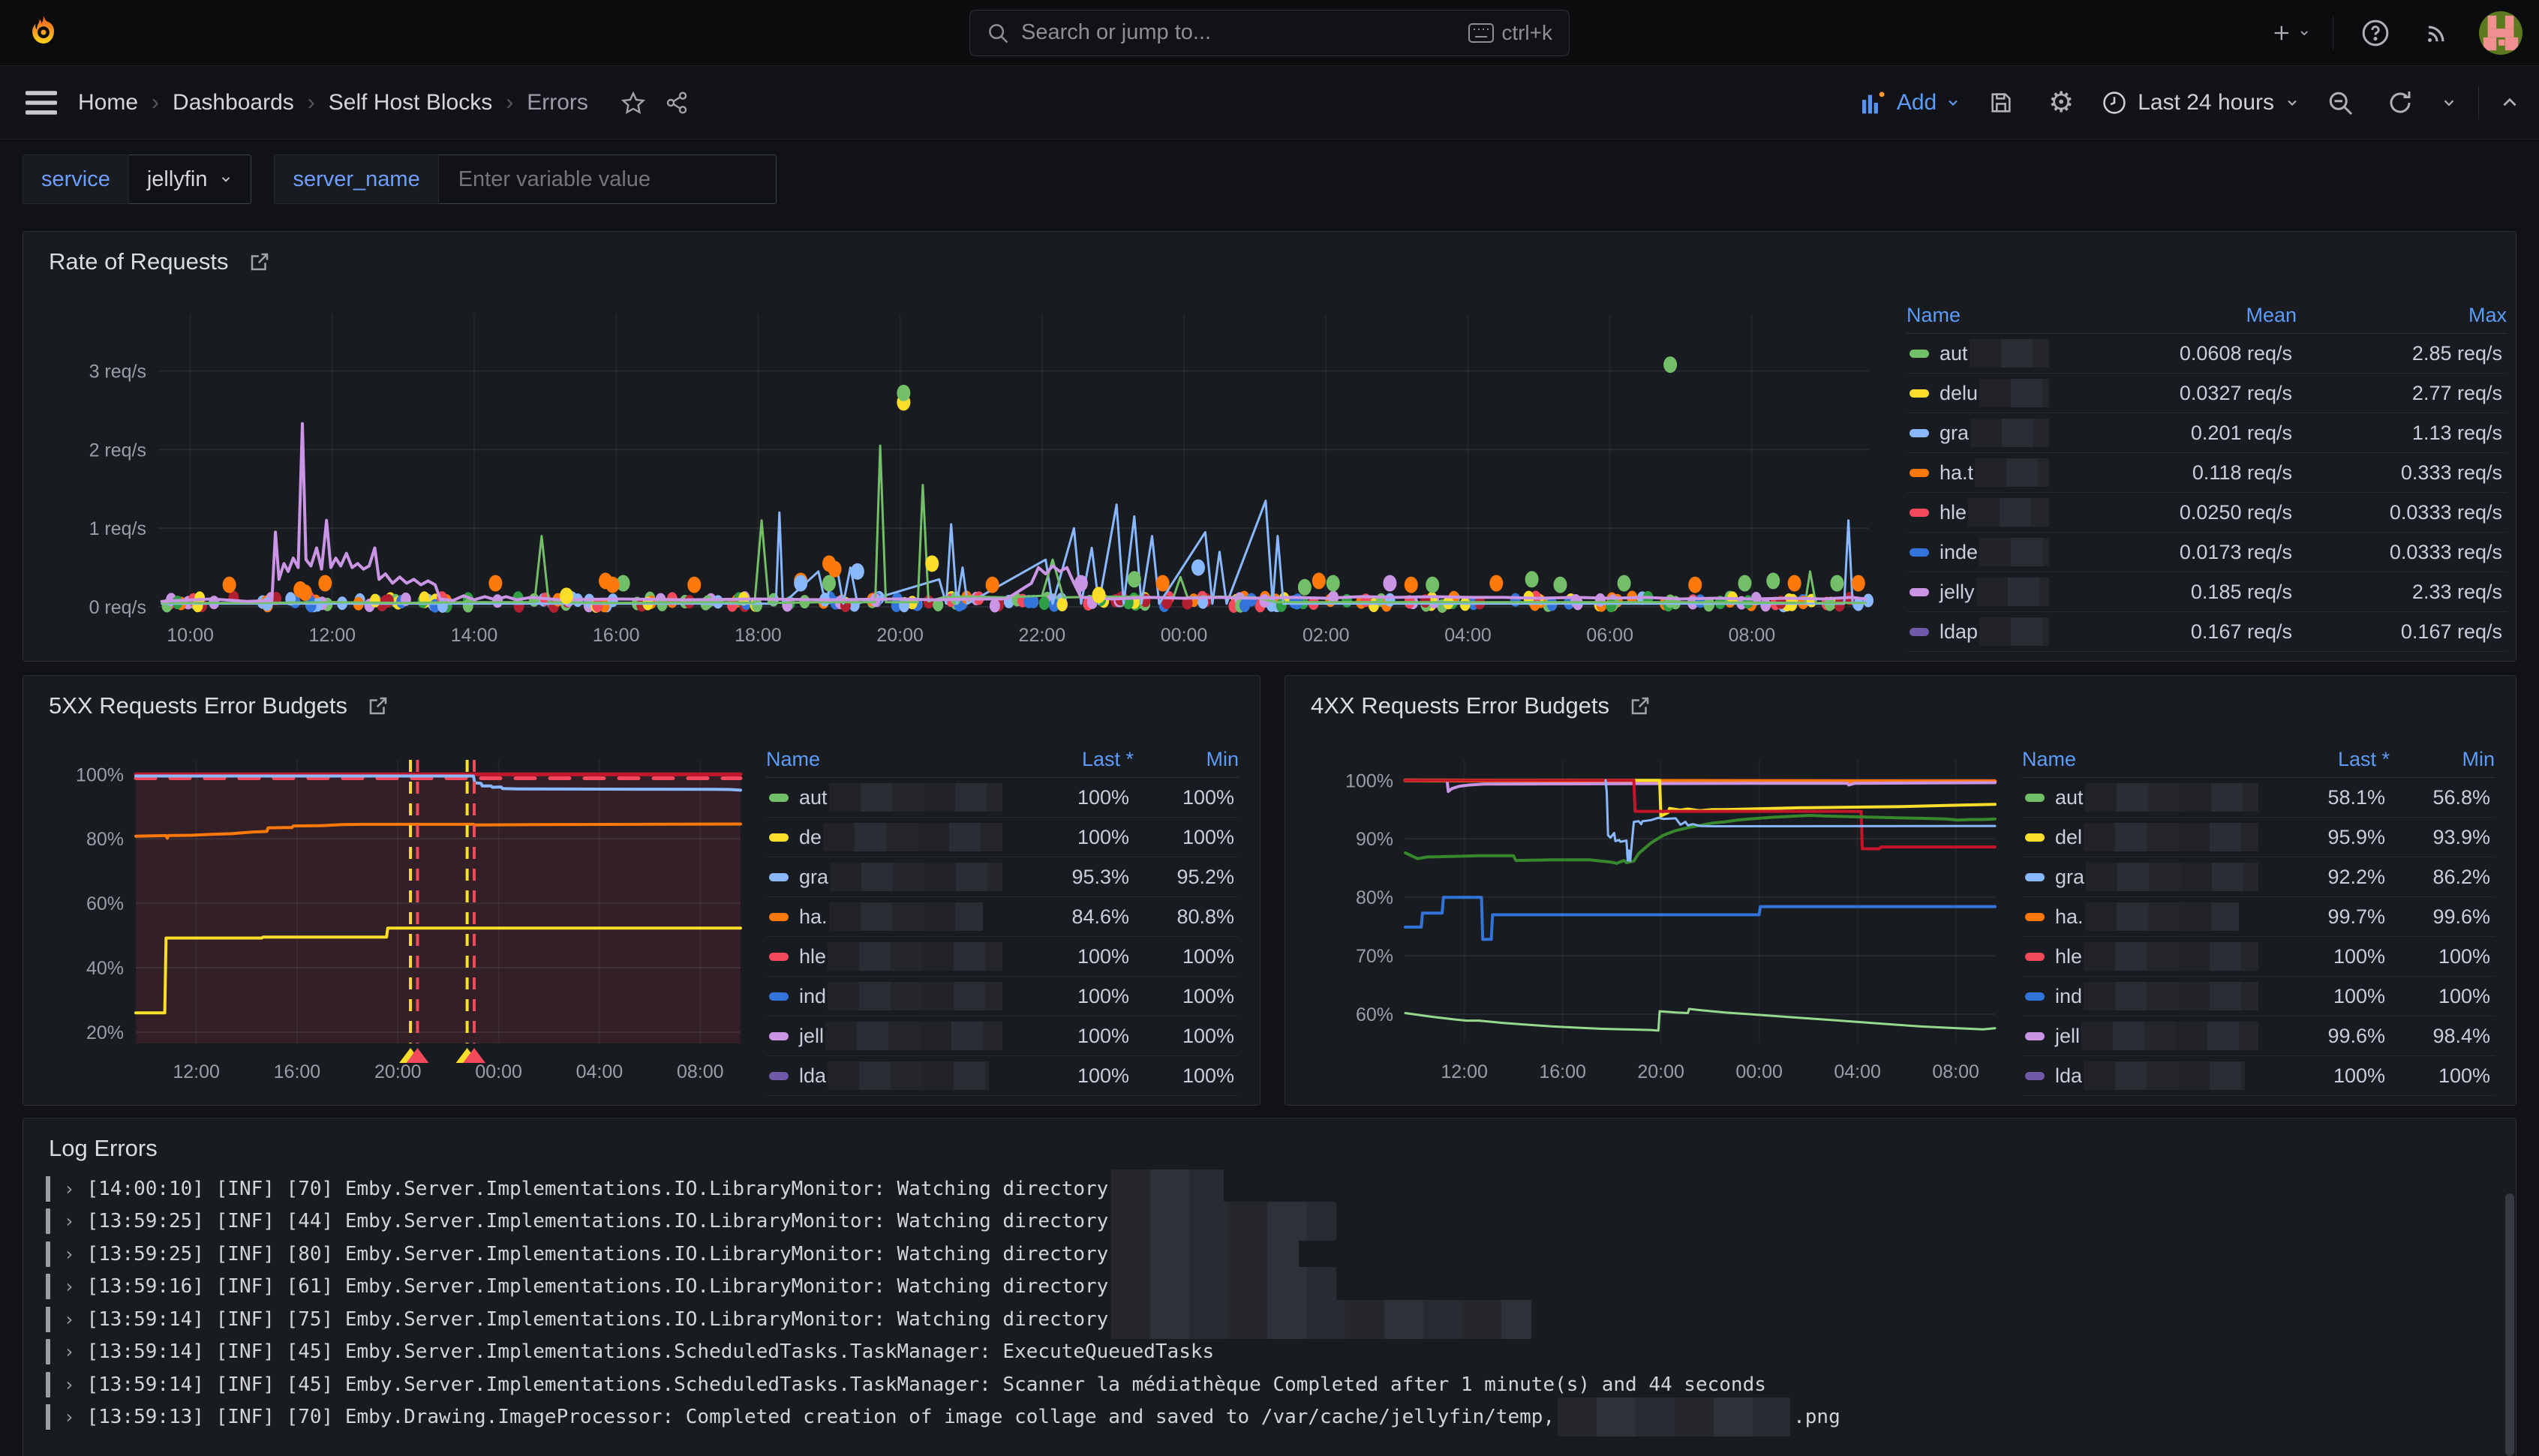 The width and height of the screenshot is (2539, 1456). I want to click on legend-value: 0.118 req/s, so click(2242, 472).